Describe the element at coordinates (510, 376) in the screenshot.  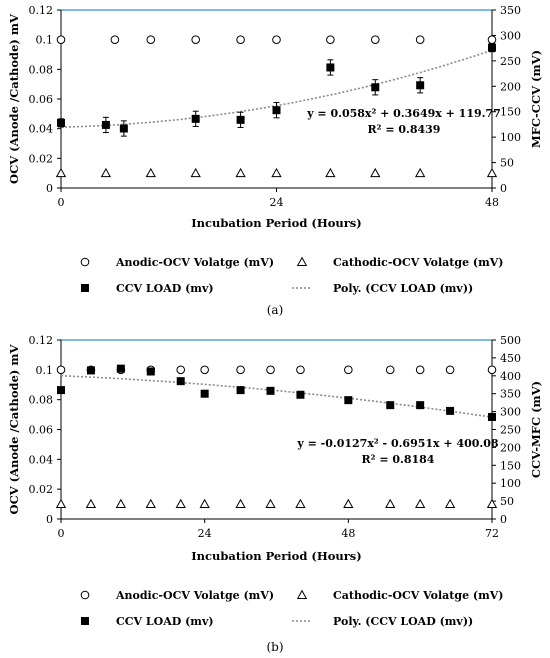
I see `y2-tick-label: 400` at that location.